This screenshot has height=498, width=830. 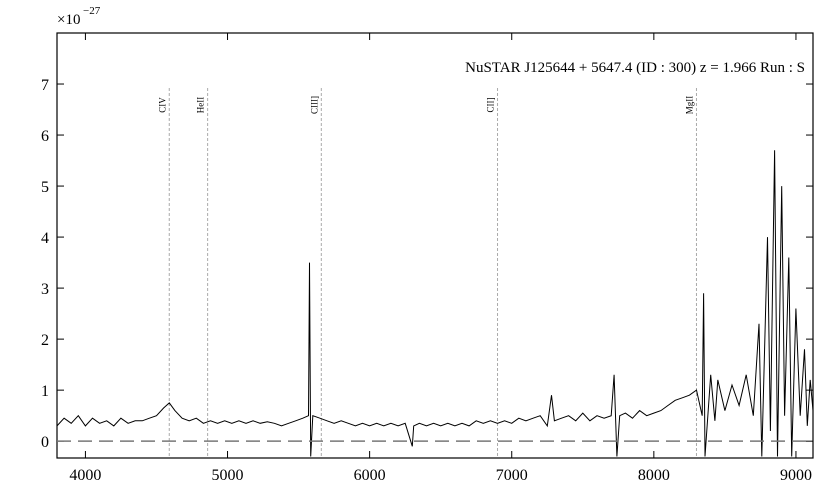 What do you see at coordinates (796, 475) in the screenshot?
I see `x-tick-label: 9000` at bounding box center [796, 475].